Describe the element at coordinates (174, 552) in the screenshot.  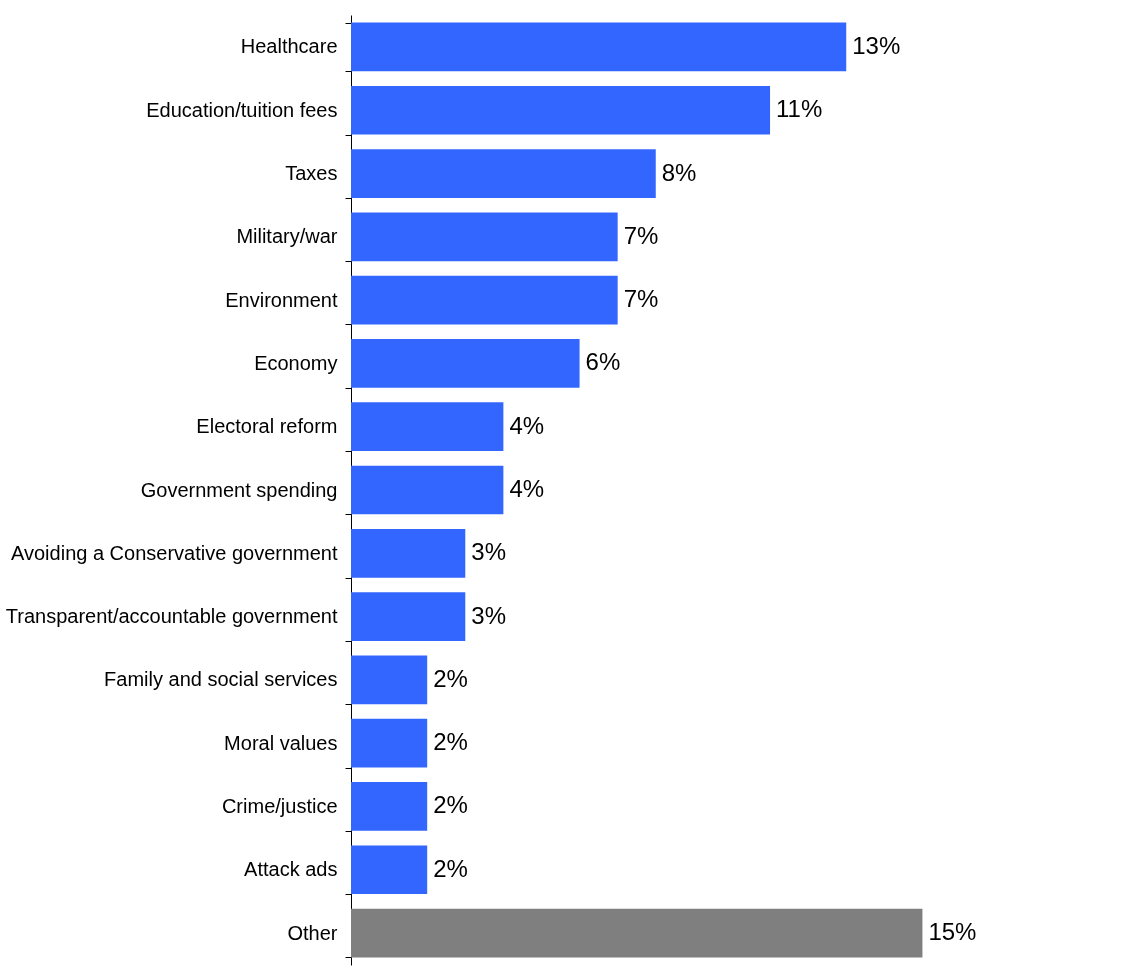
I see `y-tick-label: Avoiding a Conservative government` at that location.